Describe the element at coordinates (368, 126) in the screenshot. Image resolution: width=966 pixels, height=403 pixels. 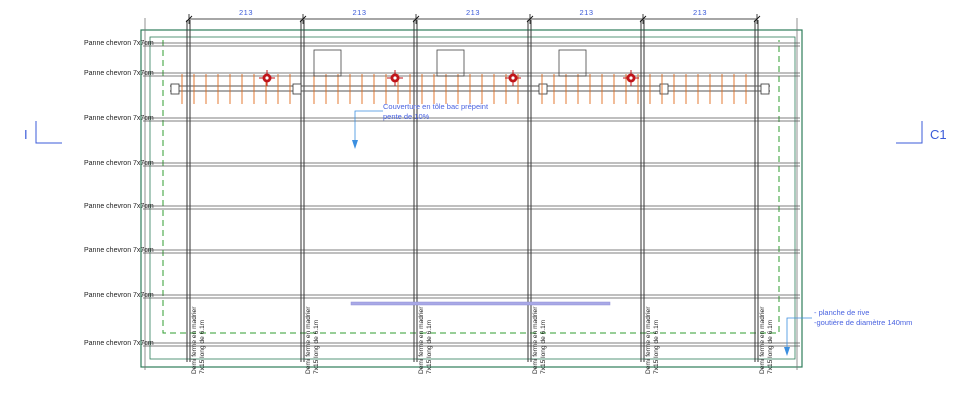
I see `slope-arrow` at that location.